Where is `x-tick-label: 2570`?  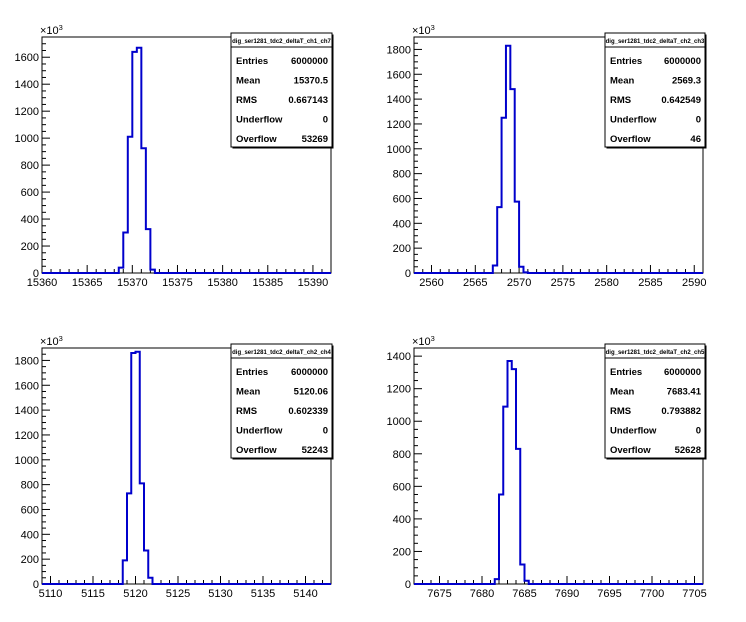
x-tick-label: 2570 is located at coordinates (519, 283).